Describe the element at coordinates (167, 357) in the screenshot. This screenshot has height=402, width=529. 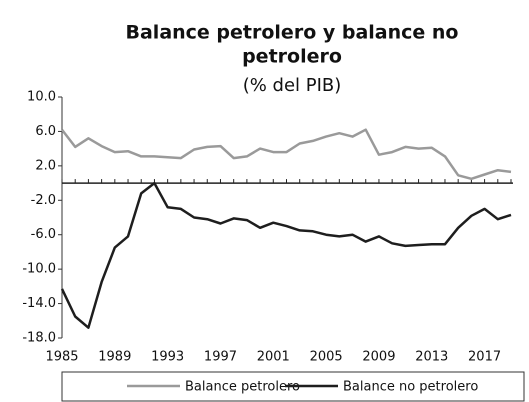
I see `x-tick-label: 1993` at that location.